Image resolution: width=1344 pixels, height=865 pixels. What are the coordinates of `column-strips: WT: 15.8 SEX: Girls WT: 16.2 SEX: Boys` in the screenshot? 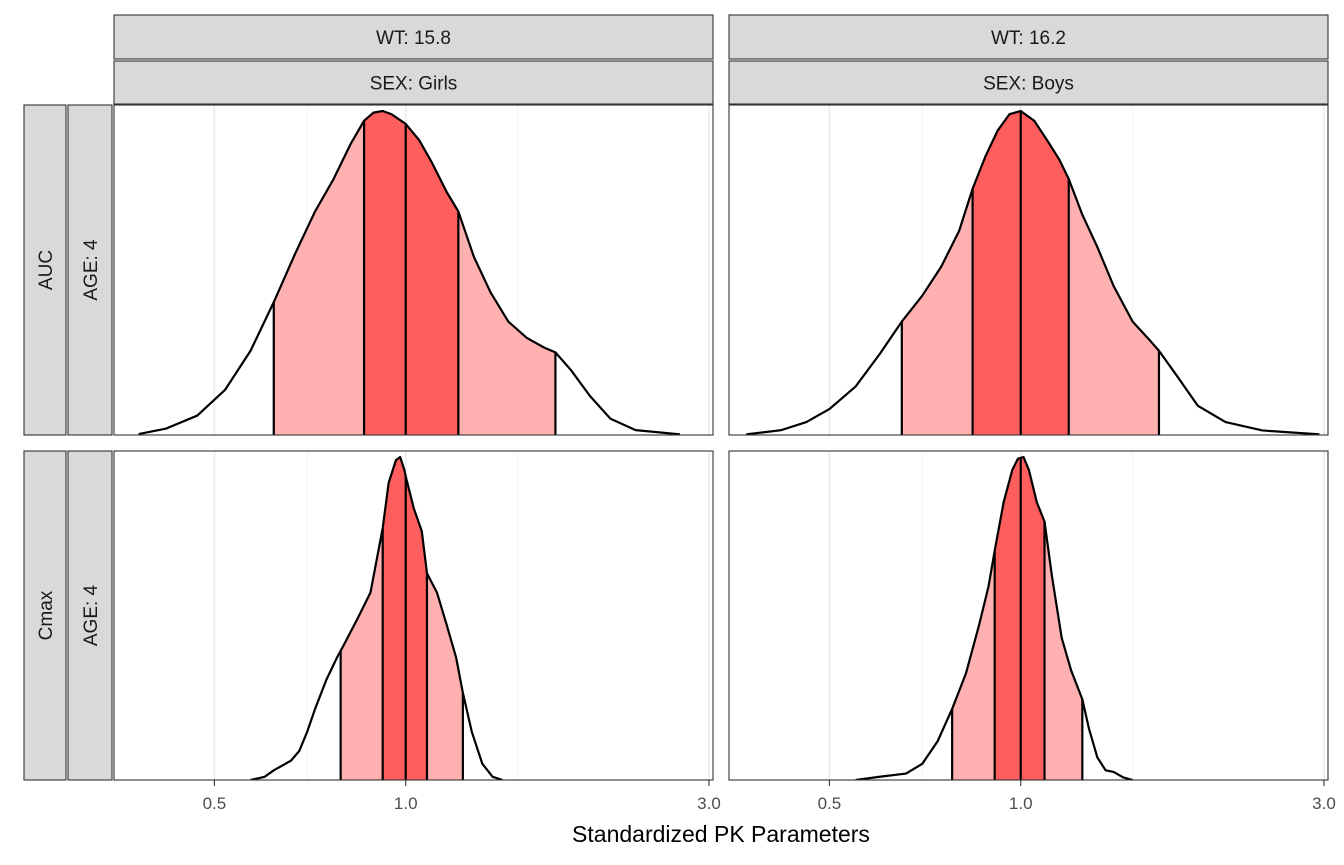 It's located at (721, 59).